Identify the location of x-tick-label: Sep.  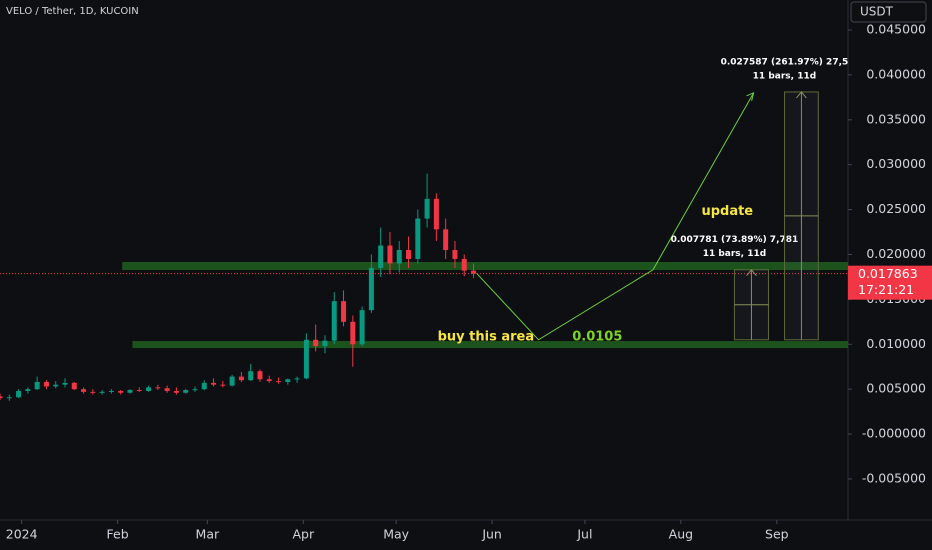
(777, 534).